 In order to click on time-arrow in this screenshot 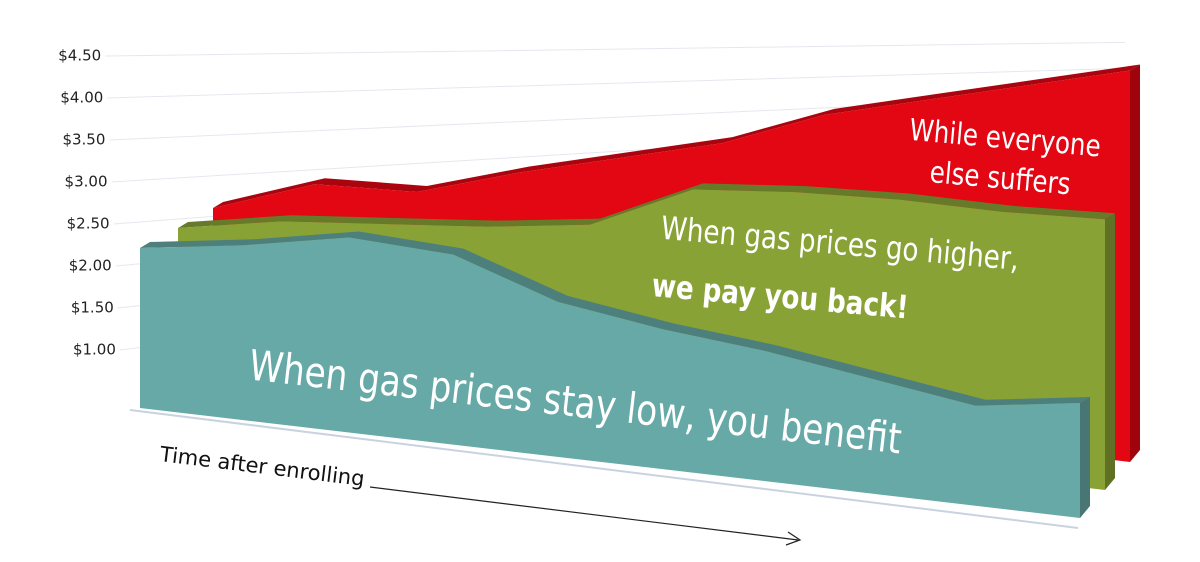, I will do `click(584, 513)`.